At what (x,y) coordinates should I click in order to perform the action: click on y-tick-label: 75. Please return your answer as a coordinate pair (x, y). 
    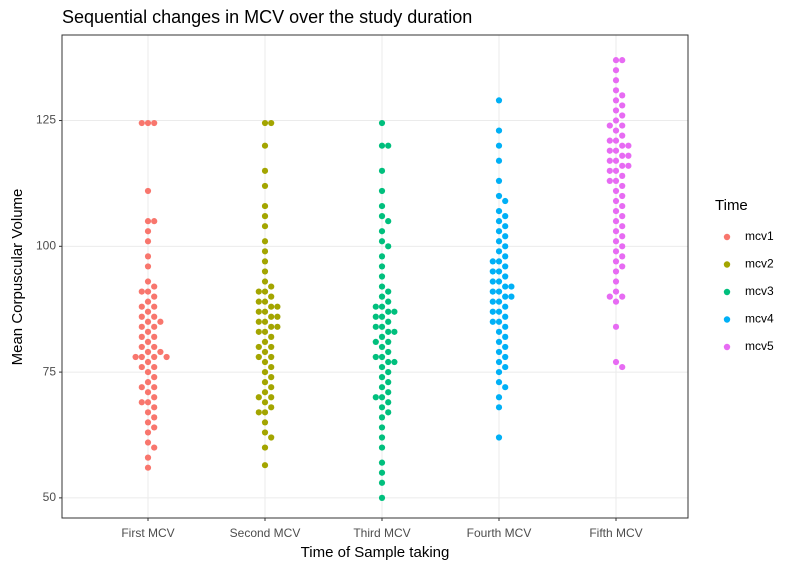
    Looking at the image, I should click on (50, 371).